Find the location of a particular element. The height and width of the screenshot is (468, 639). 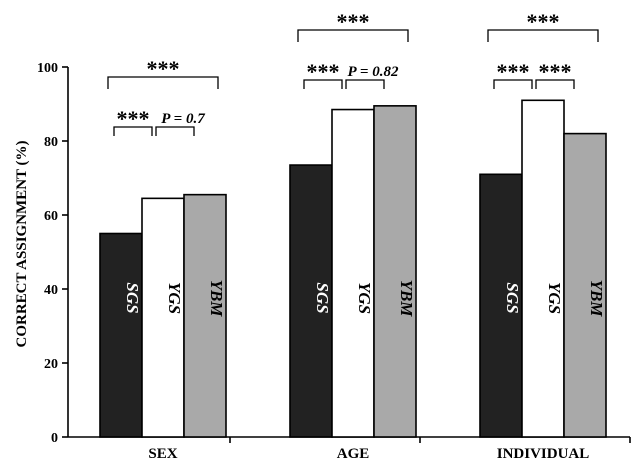

bar-ybm-age is located at coordinates (395, 271).